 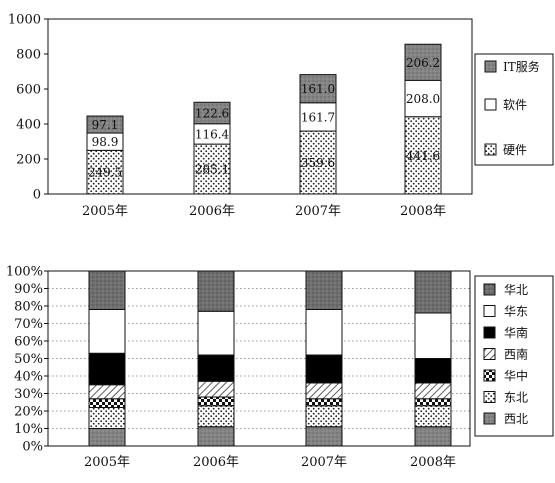 I want to click on value-label: 161.7, so click(x=318, y=117).